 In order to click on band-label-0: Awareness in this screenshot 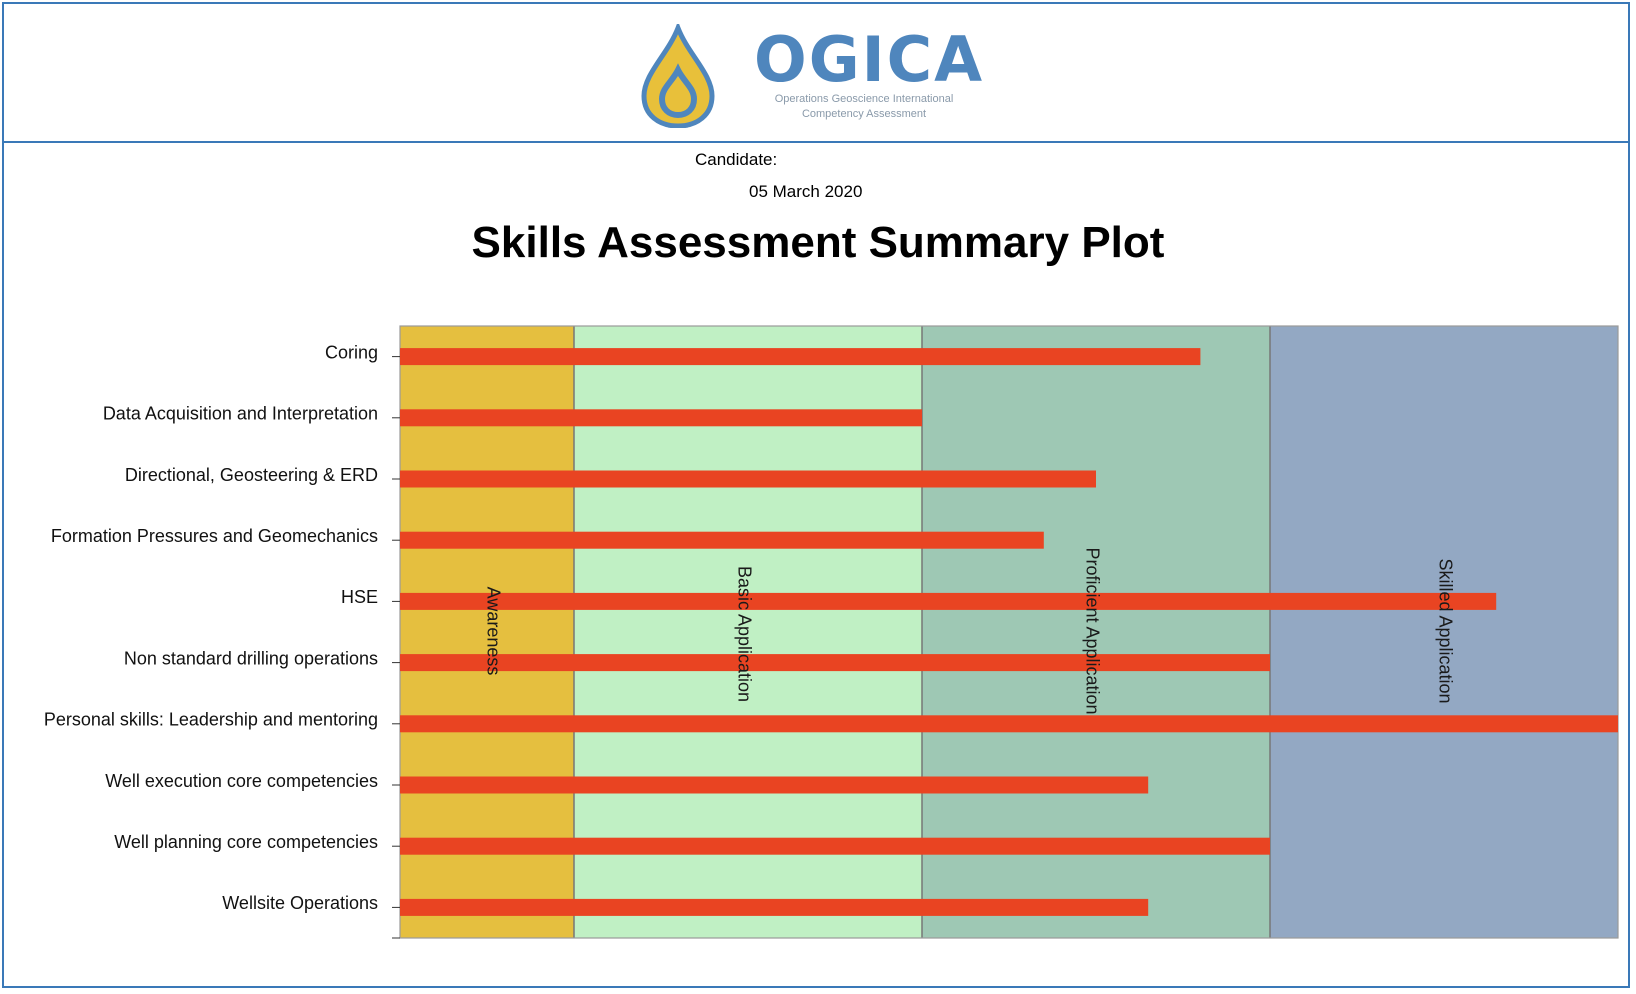, I will do `click(493, 631)`.